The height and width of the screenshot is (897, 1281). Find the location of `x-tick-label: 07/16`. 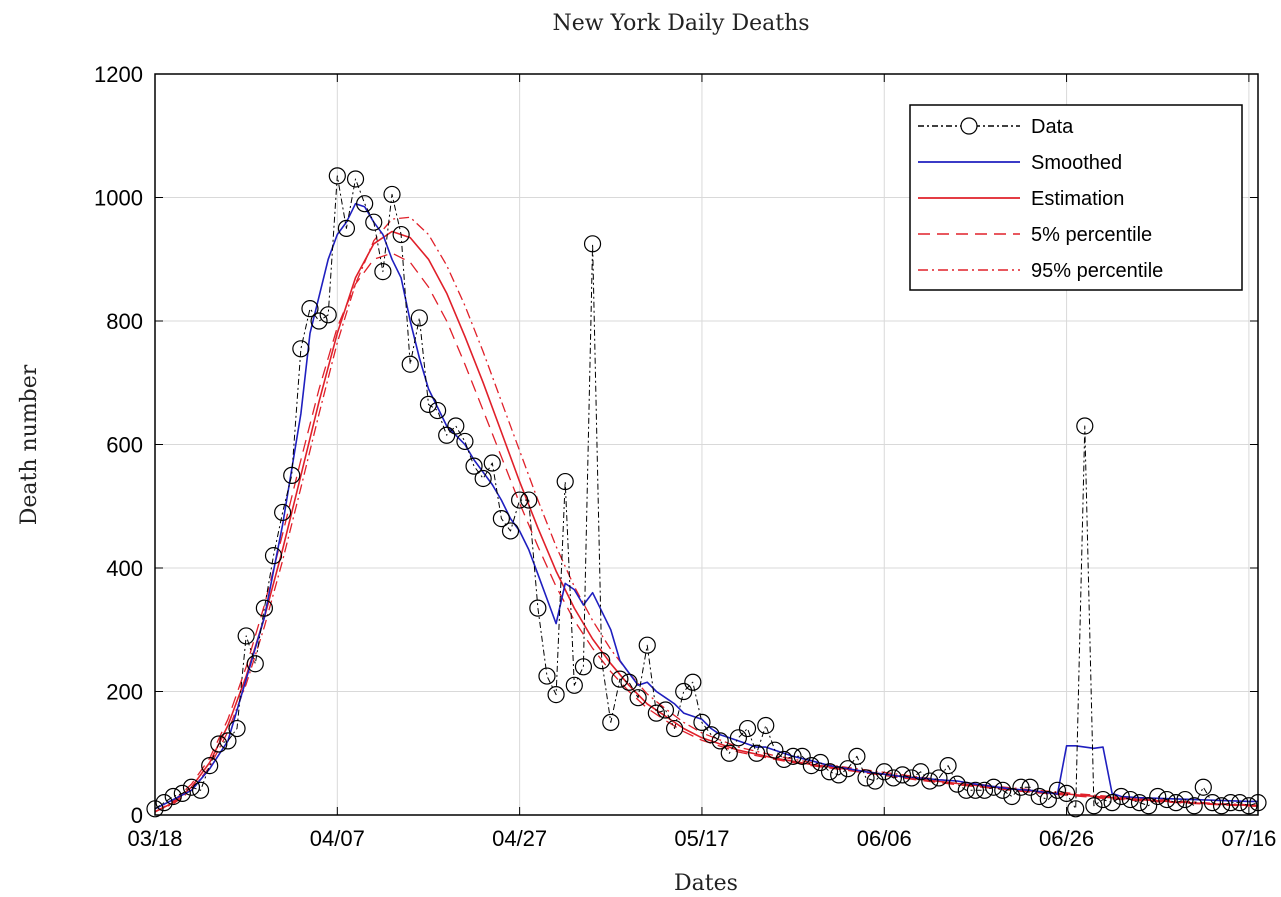

x-tick-label: 07/16 is located at coordinates (1248, 838).